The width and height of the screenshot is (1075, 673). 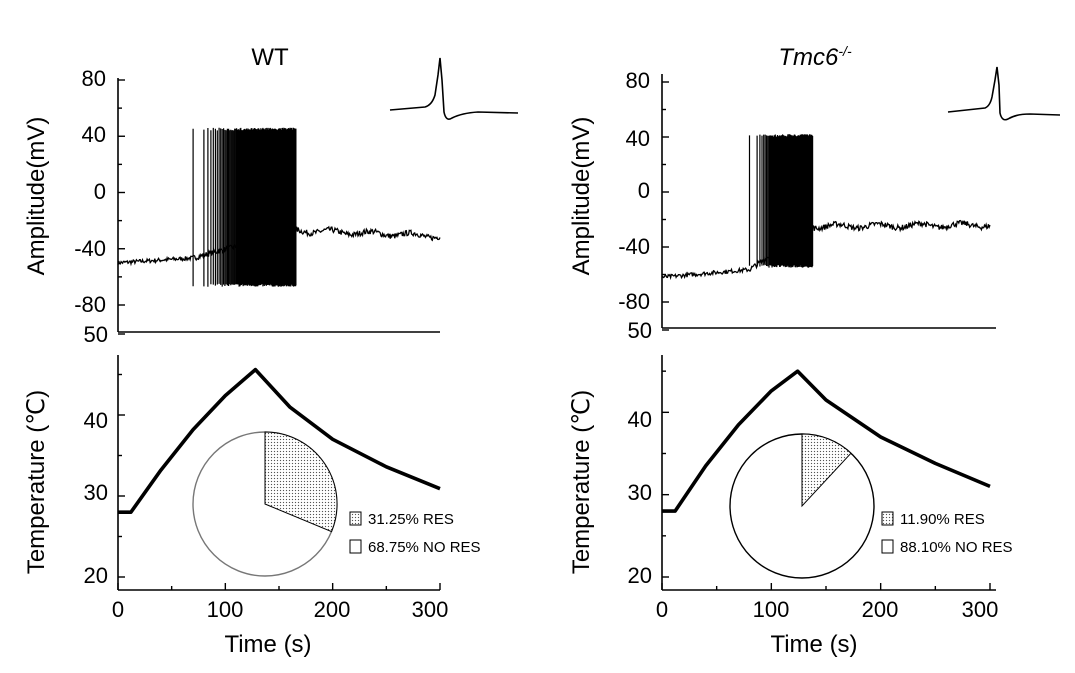 What do you see at coordinates (942, 519) in the screenshot?
I see `legend-label-res: 11.90% RES` at bounding box center [942, 519].